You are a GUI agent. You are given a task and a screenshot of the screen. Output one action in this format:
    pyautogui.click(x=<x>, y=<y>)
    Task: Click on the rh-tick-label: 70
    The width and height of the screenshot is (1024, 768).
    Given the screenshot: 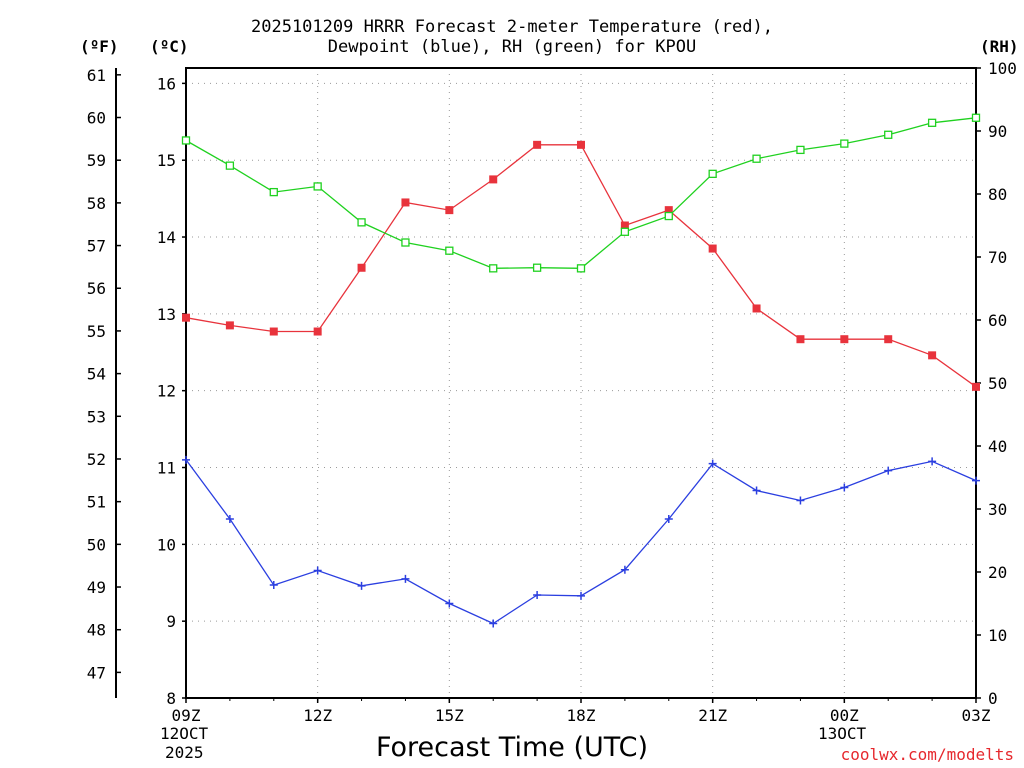 What is the action you would take?
    pyautogui.click(x=997, y=257)
    